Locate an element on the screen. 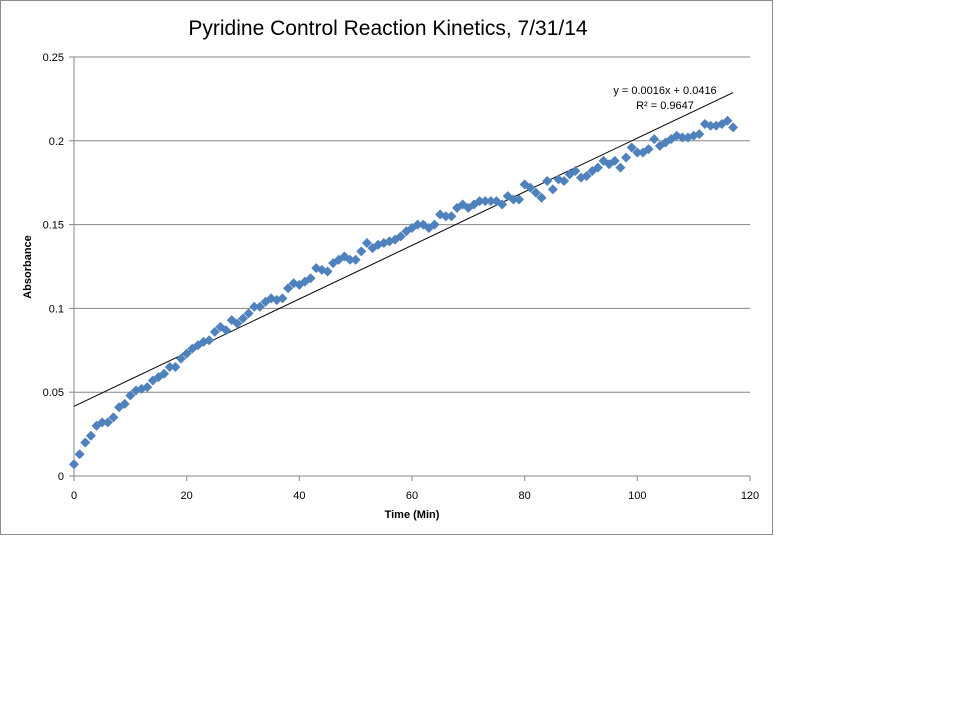  x-tick-label: 40 is located at coordinates (299, 496).